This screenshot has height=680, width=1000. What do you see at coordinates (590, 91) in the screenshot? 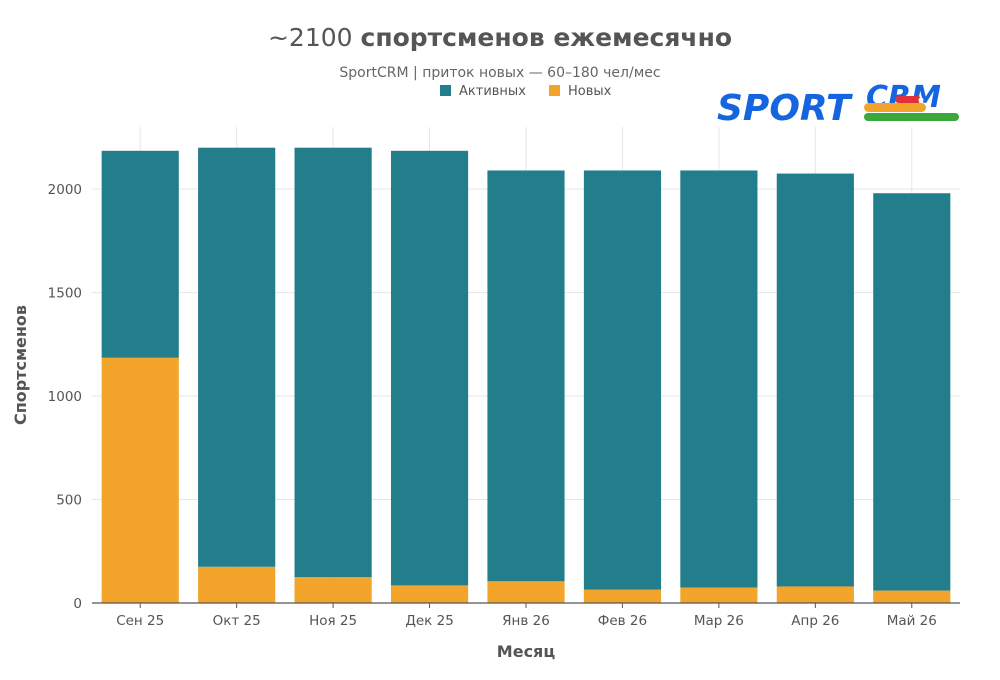
I see `legend-label: Новых` at bounding box center [590, 91].